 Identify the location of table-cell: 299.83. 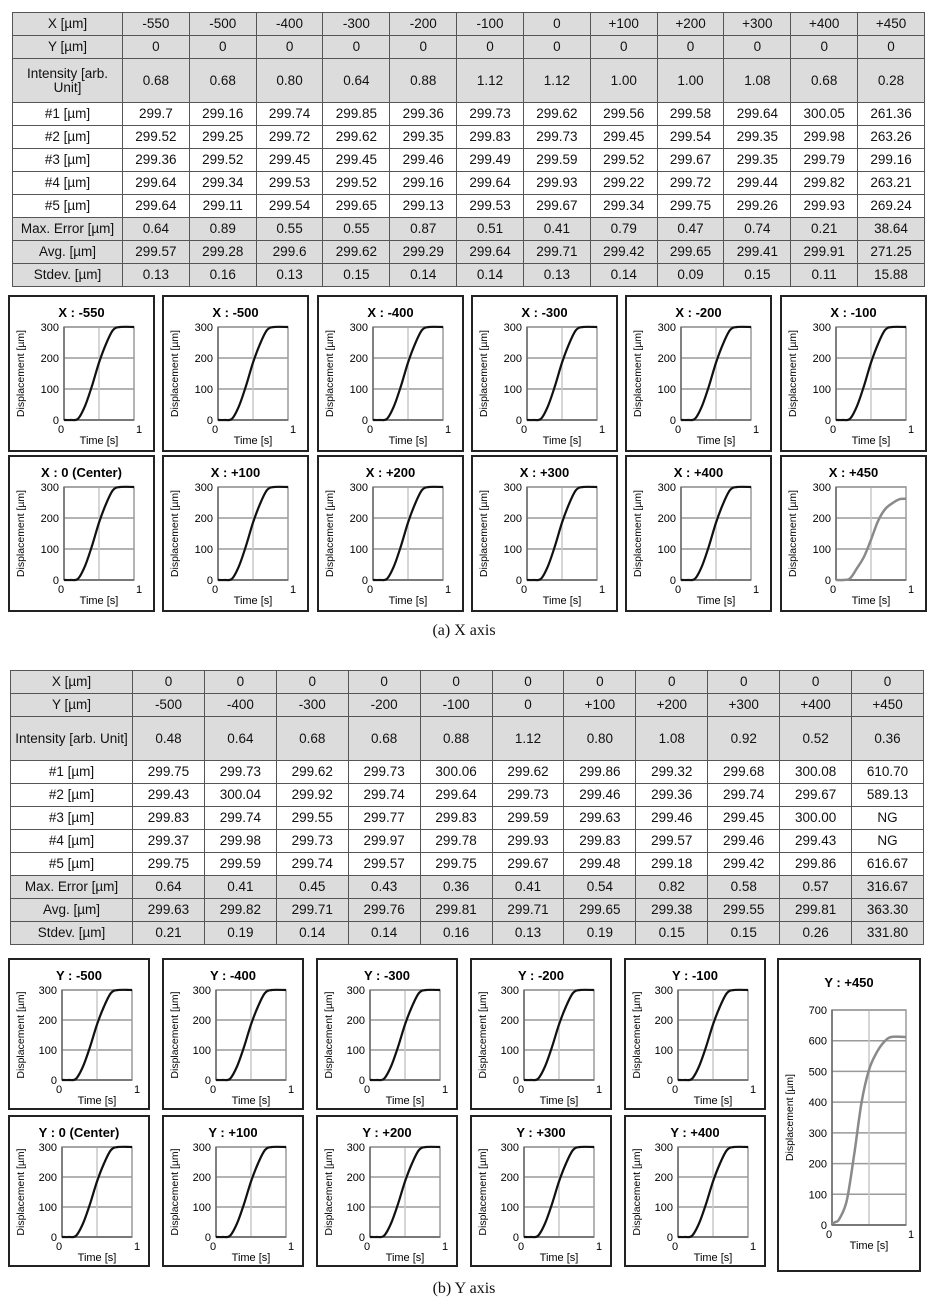
(168, 818).